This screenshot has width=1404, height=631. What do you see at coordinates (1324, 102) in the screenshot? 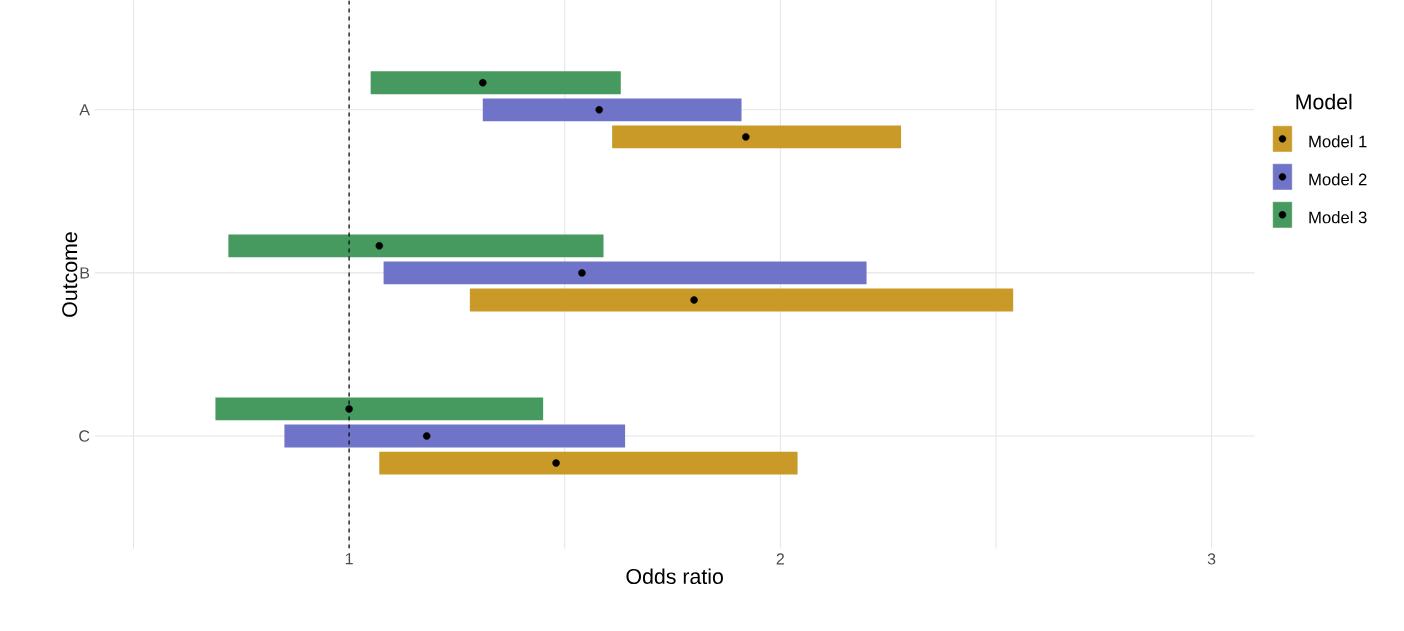
I see `legend-title: Model` at bounding box center [1324, 102].